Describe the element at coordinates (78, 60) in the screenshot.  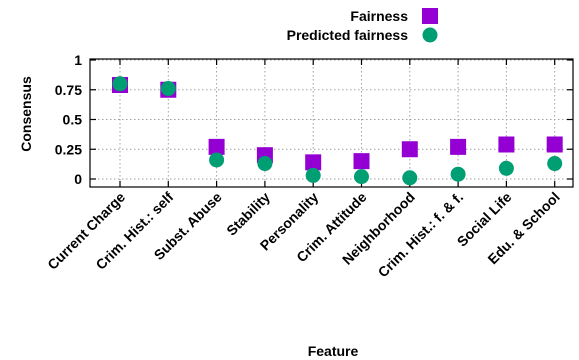
I see `y-tick-label: 1` at that location.